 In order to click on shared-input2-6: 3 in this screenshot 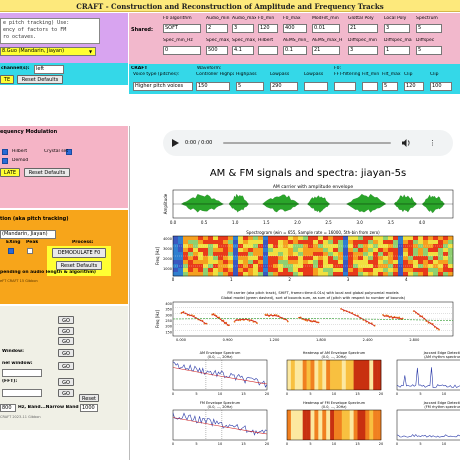, I will do `click(363, 50)`.